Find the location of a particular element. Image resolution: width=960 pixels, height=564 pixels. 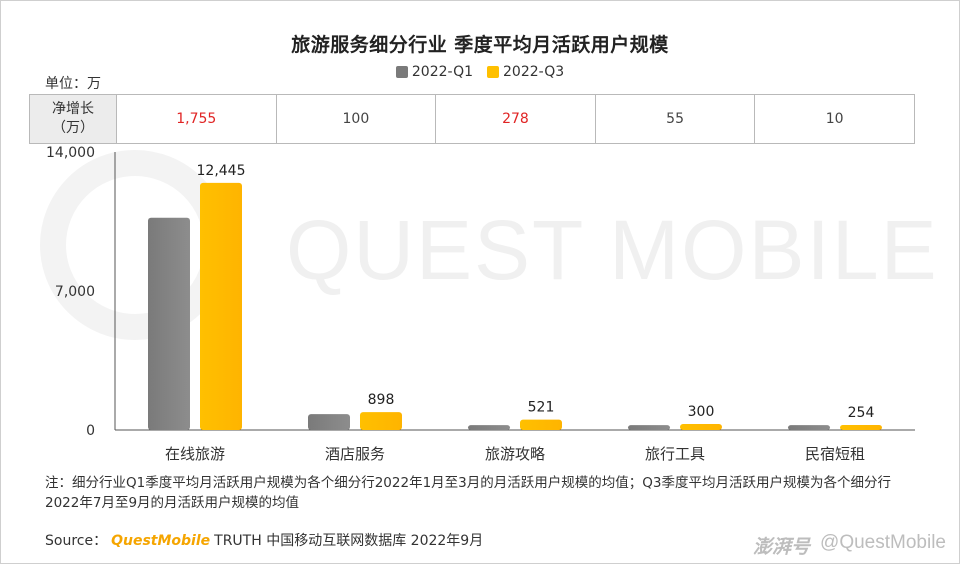

legend-item-q1: 2022-Q1 is located at coordinates (434, 72).